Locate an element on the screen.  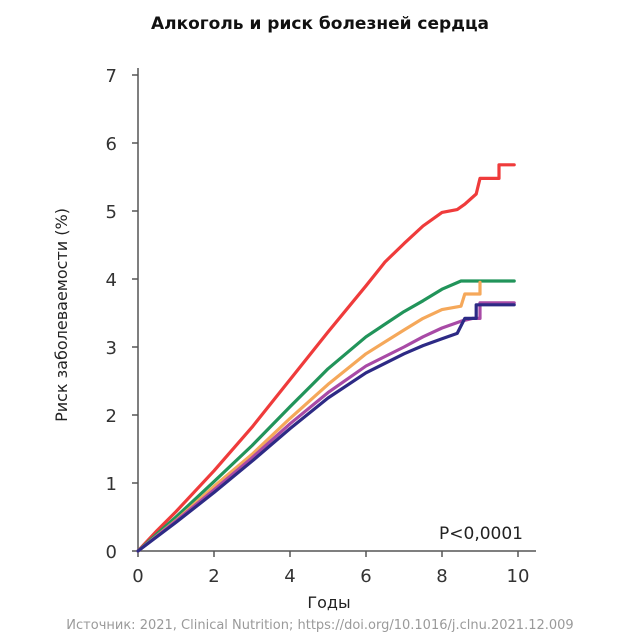
y-tick-label: 0 is located at coordinates (111, 552).